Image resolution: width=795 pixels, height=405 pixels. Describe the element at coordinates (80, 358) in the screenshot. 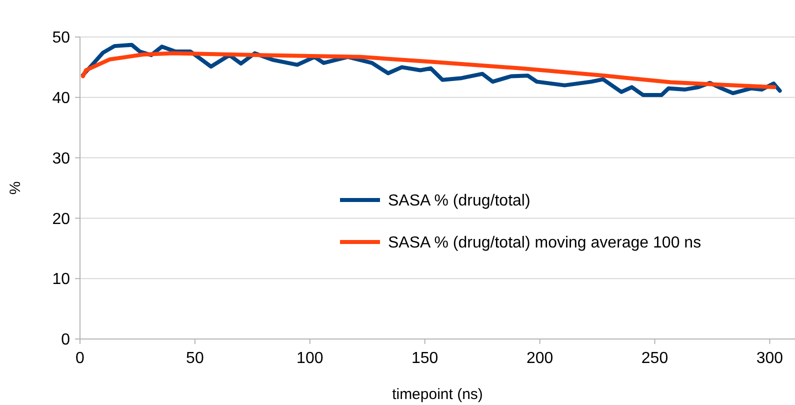

I see `x-tick-label: 0` at that location.